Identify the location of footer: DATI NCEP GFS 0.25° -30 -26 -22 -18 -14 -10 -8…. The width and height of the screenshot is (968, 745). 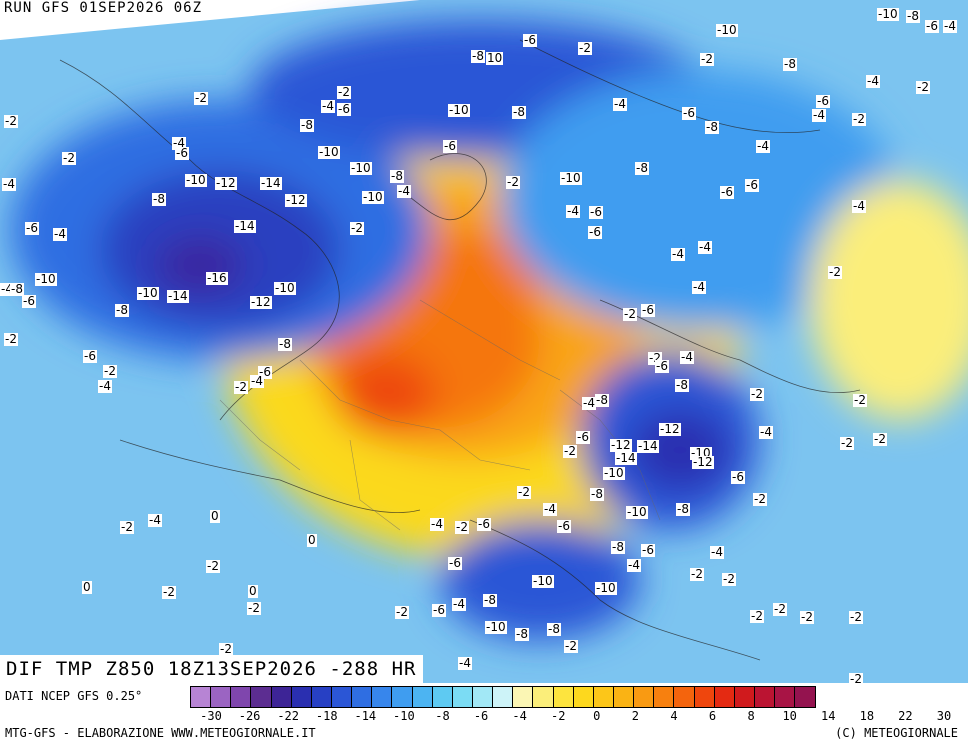
(484, 714).